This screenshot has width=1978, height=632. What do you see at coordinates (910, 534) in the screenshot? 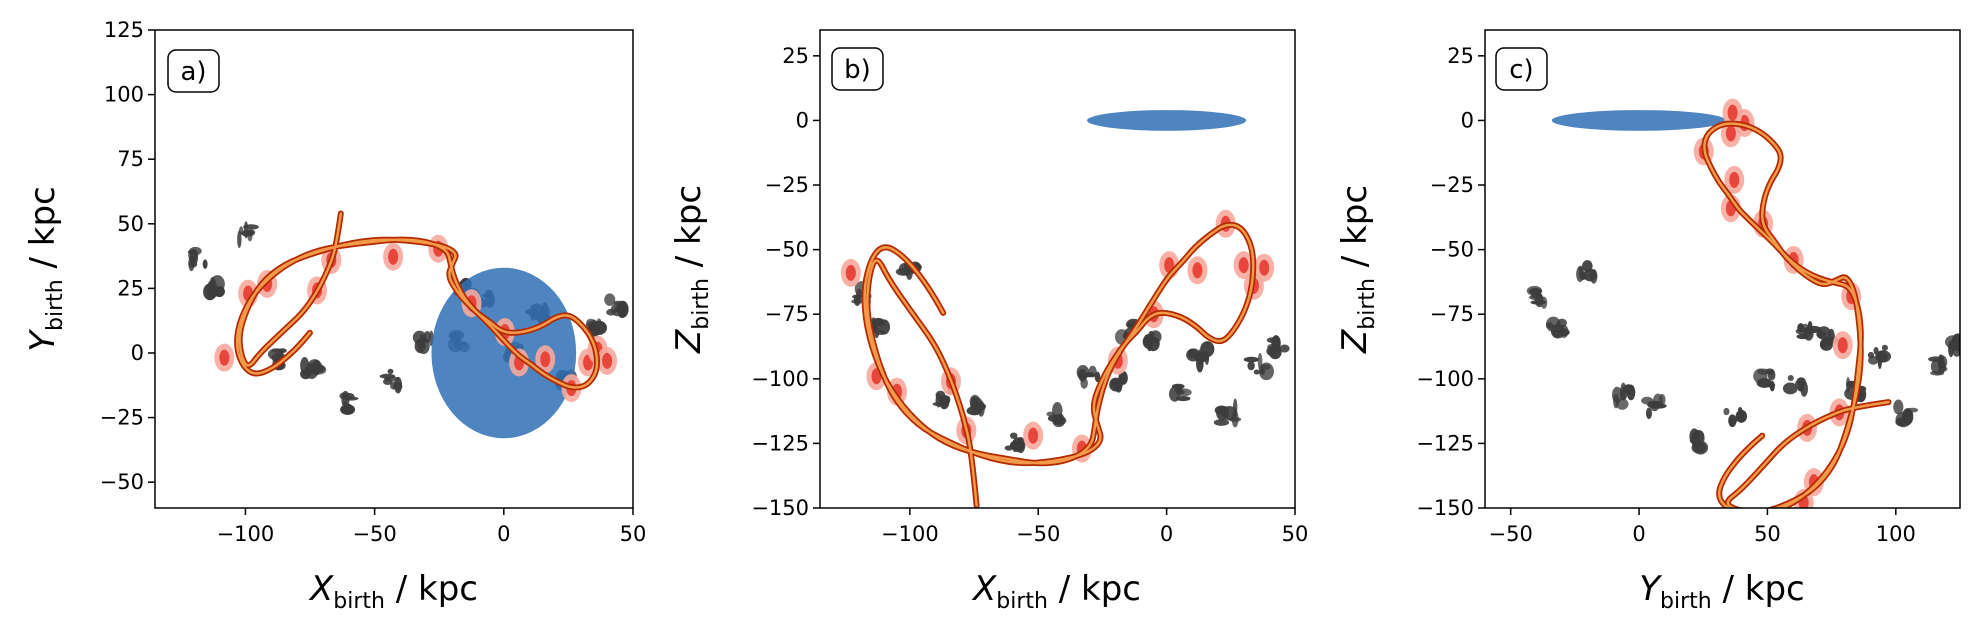
I see `x-tick-label: −100` at bounding box center [910, 534].